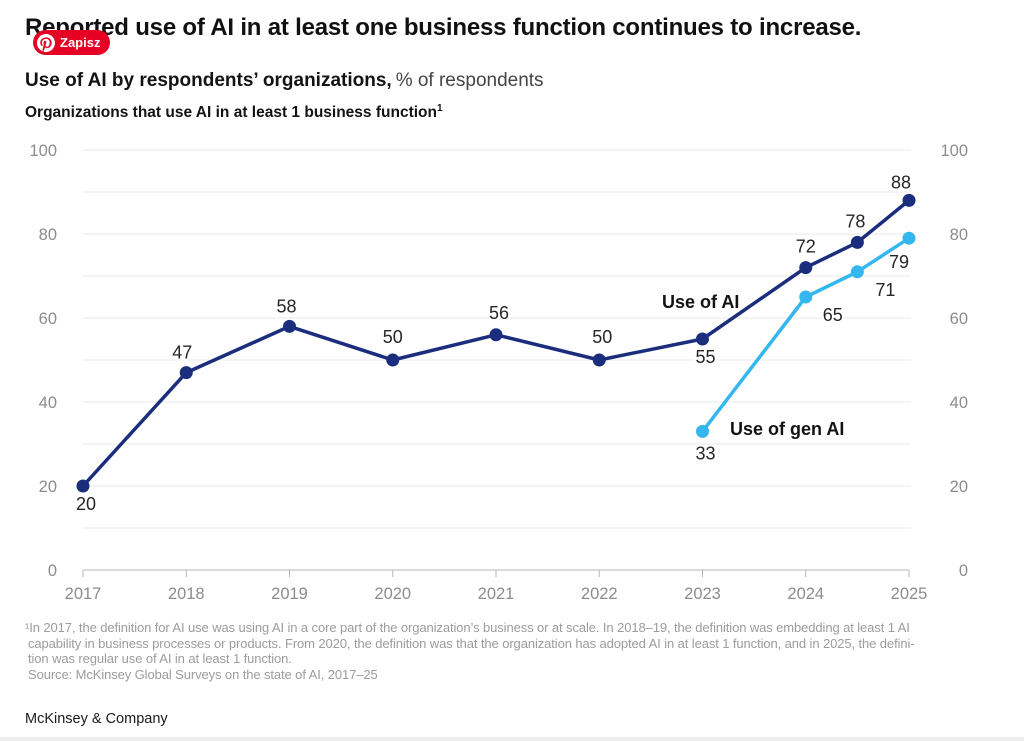 This screenshot has height=741, width=1024. I want to click on y-axis-label-left: 20, so click(48, 487).